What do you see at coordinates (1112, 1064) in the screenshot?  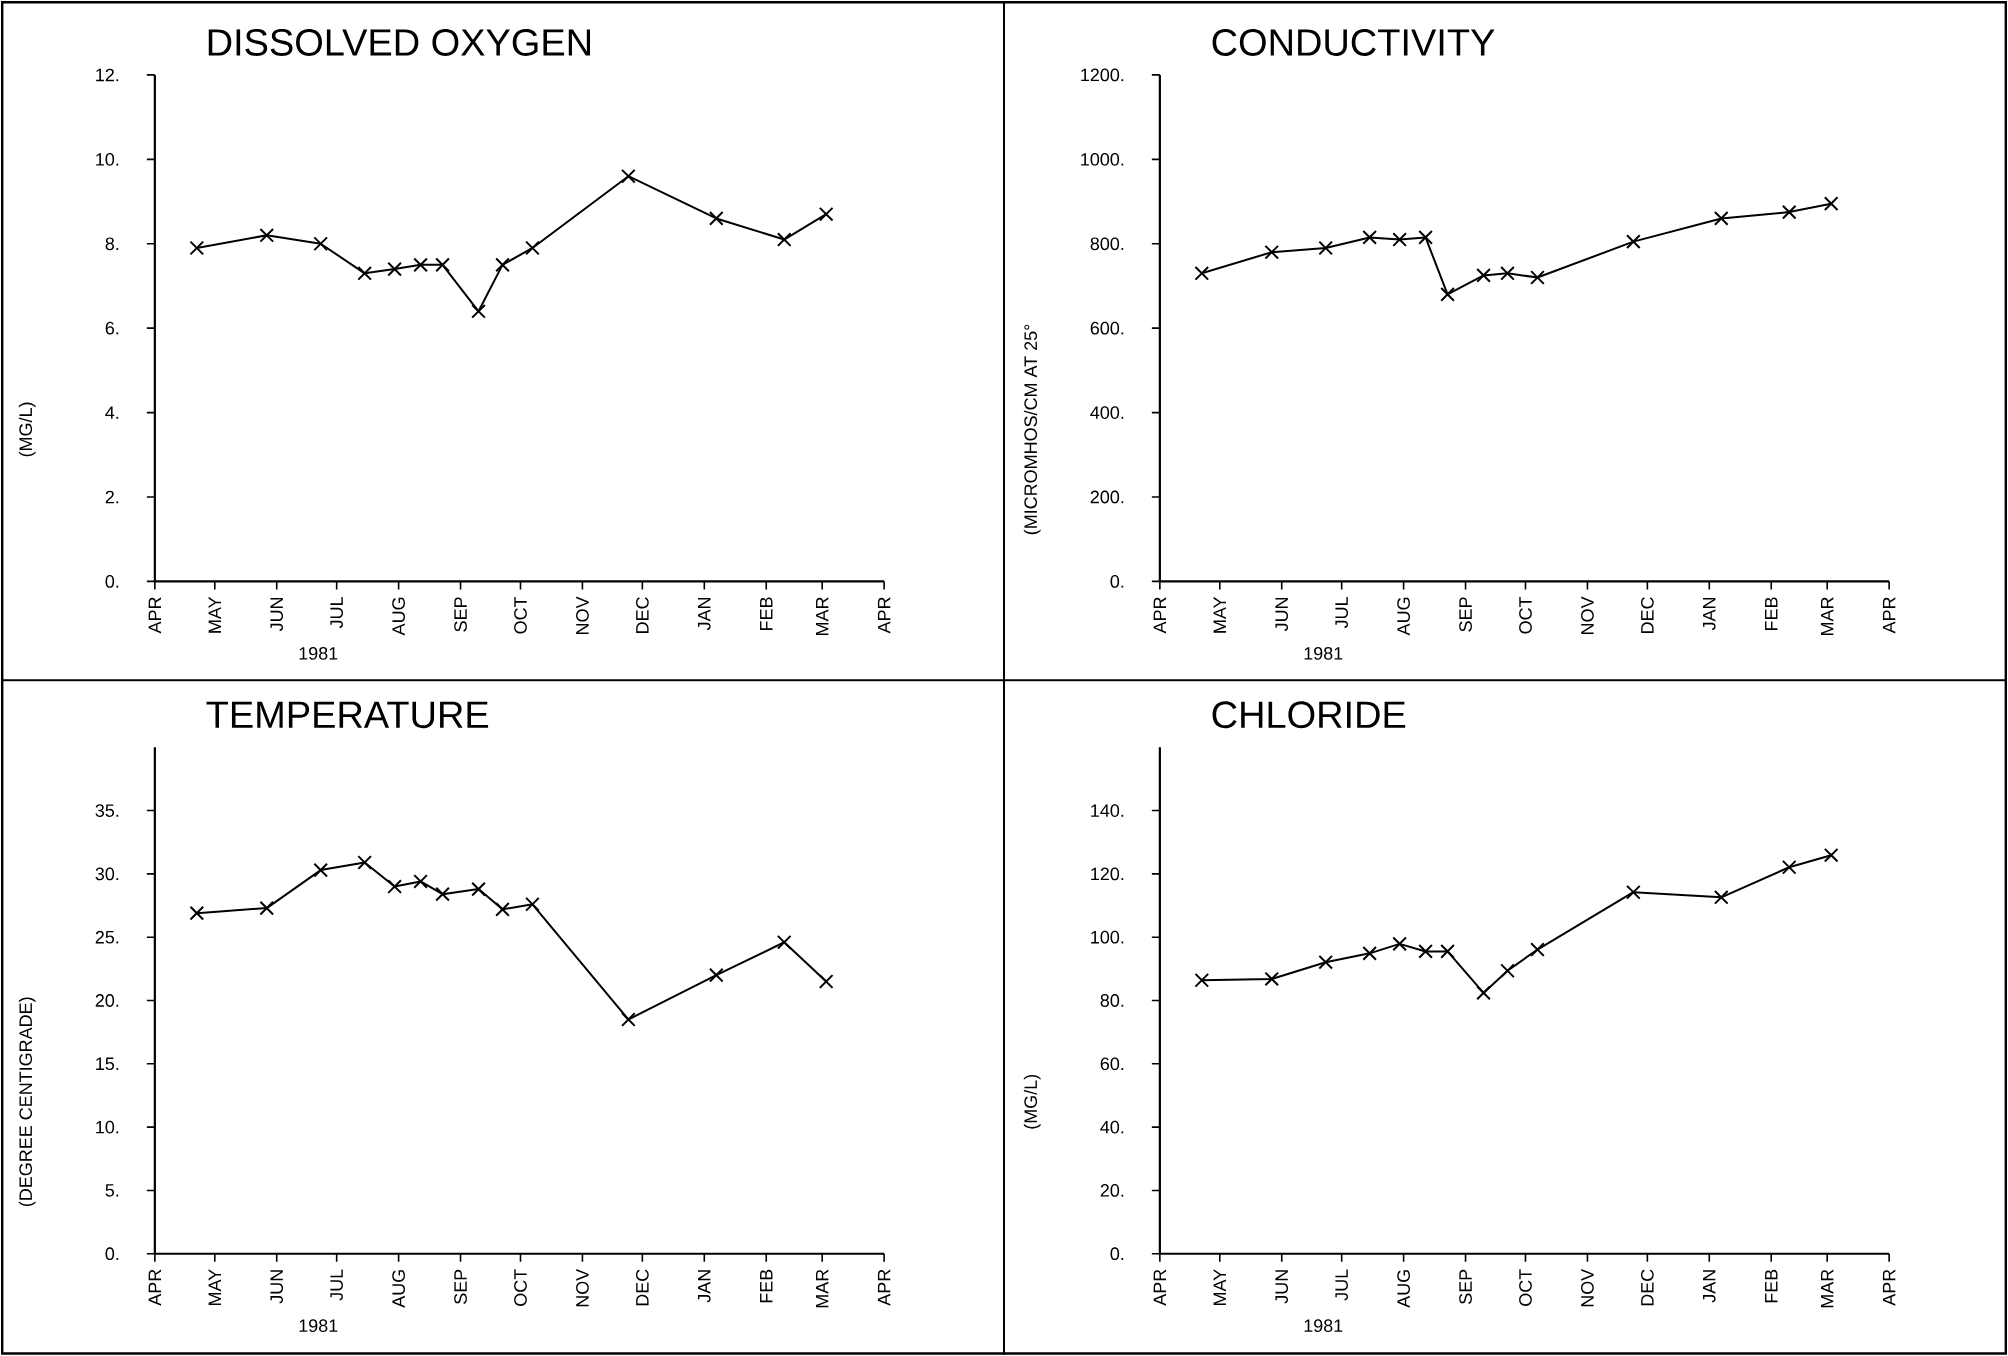 I see `y-tick-label: 60.` at bounding box center [1112, 1064].